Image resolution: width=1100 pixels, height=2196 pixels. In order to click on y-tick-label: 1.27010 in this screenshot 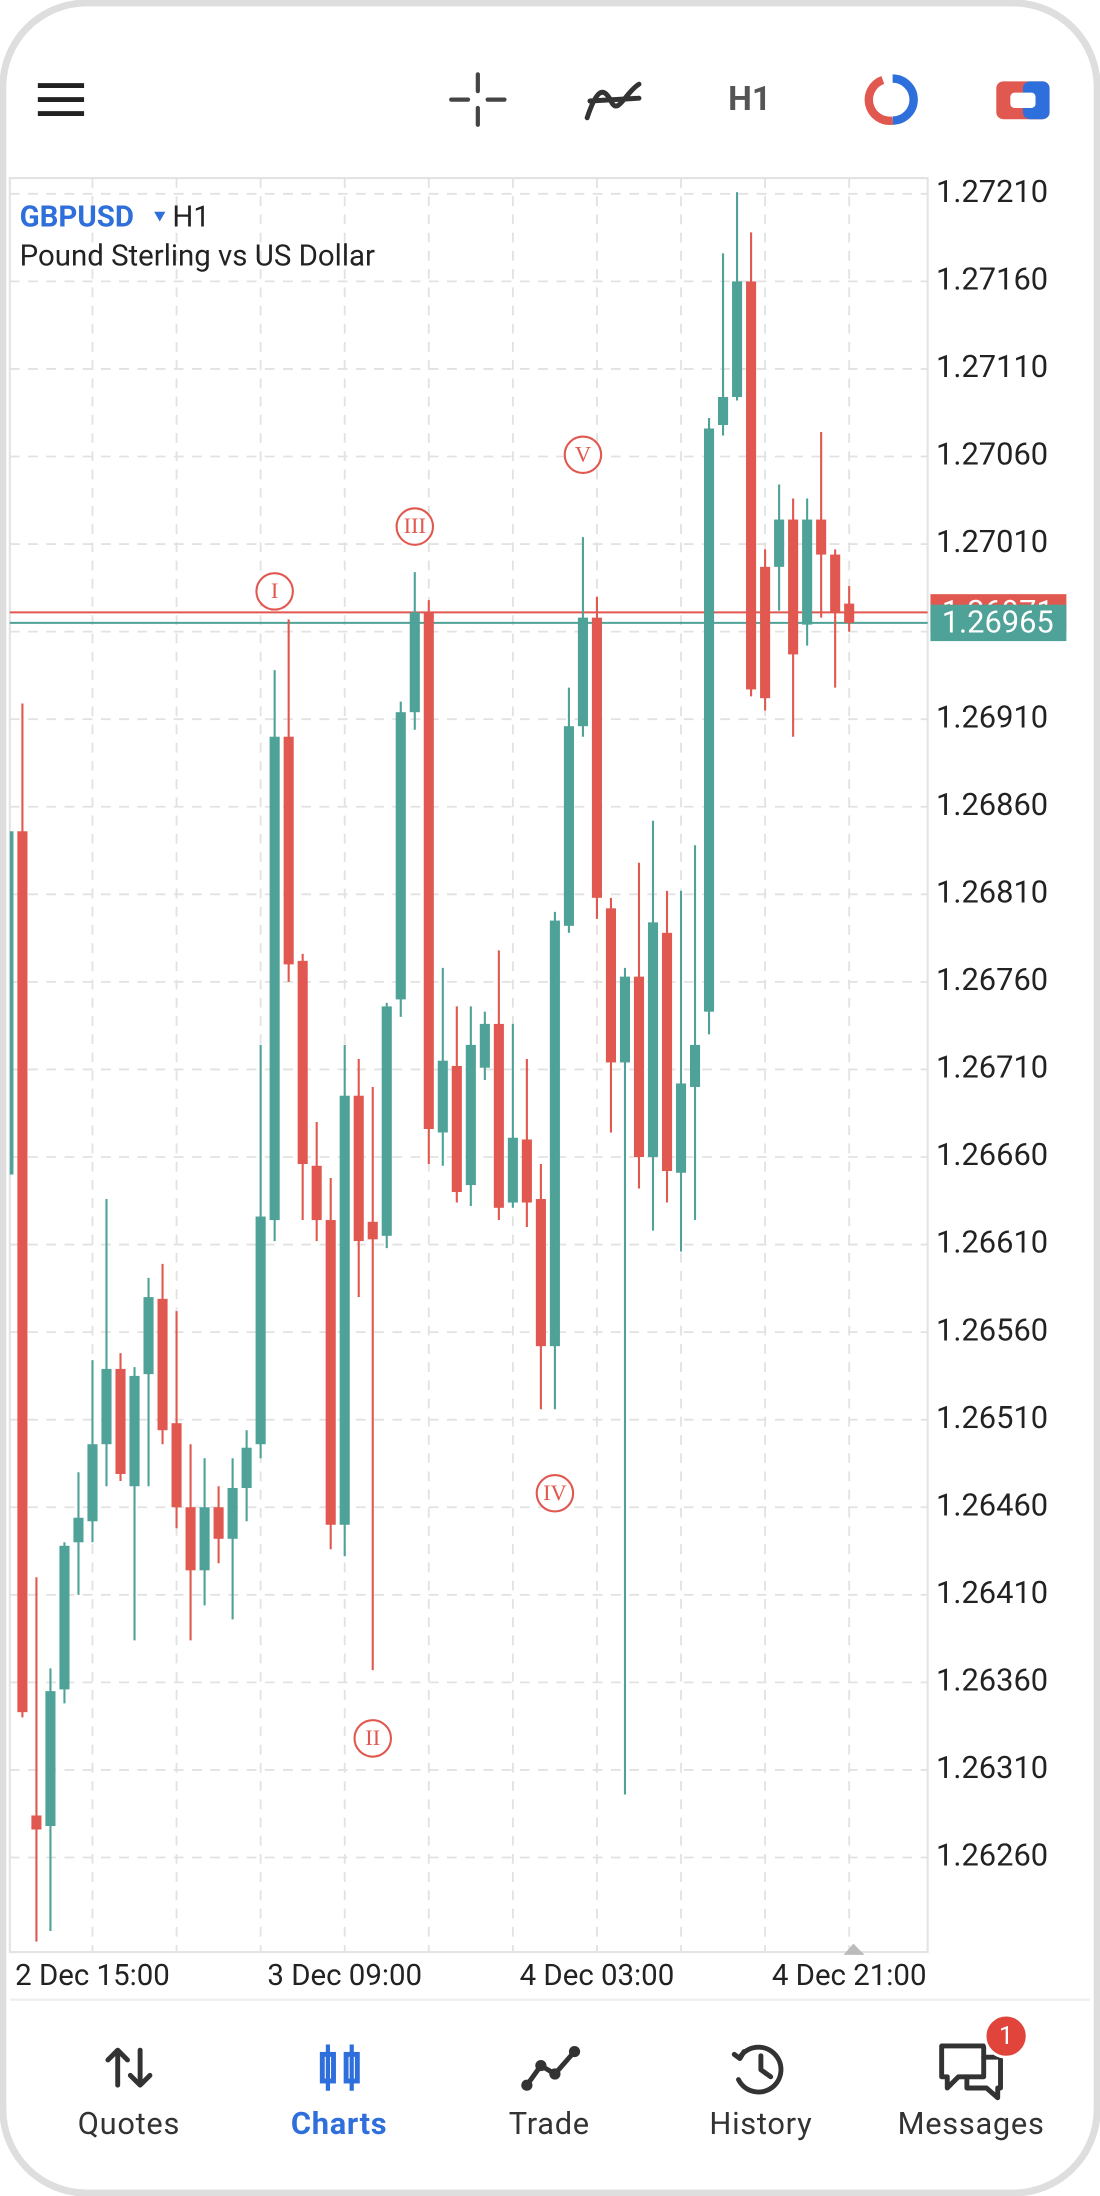, I will do `click(992, 541)`.